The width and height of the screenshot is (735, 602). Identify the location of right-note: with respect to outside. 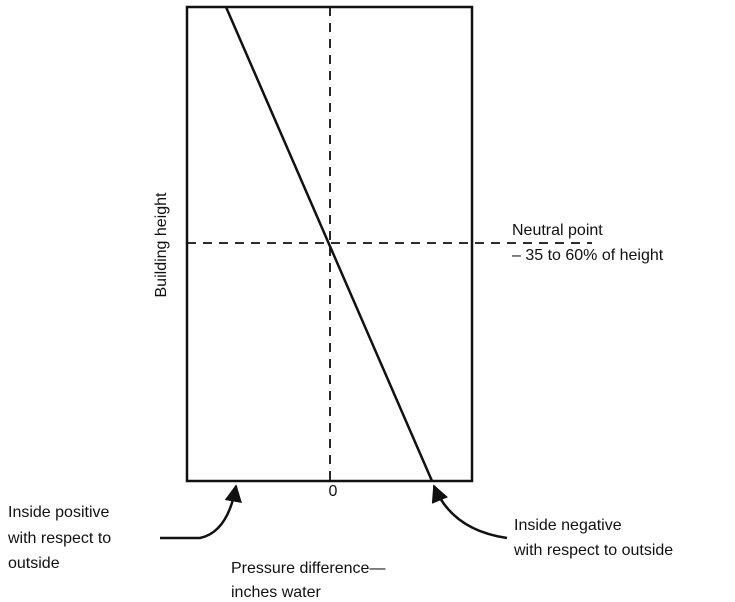
(593, 550).